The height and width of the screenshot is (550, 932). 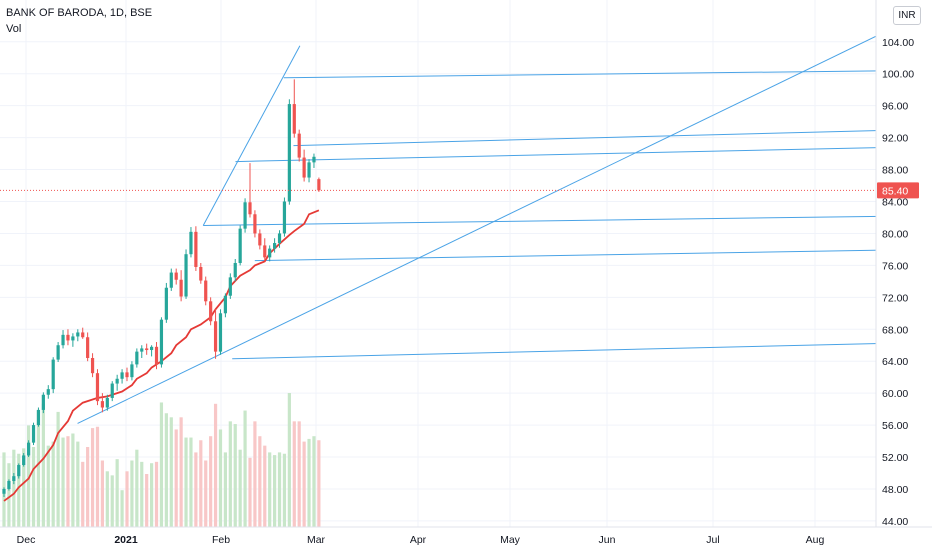 I want to click on volume-legend: Vol, so click(x=14, y=29).